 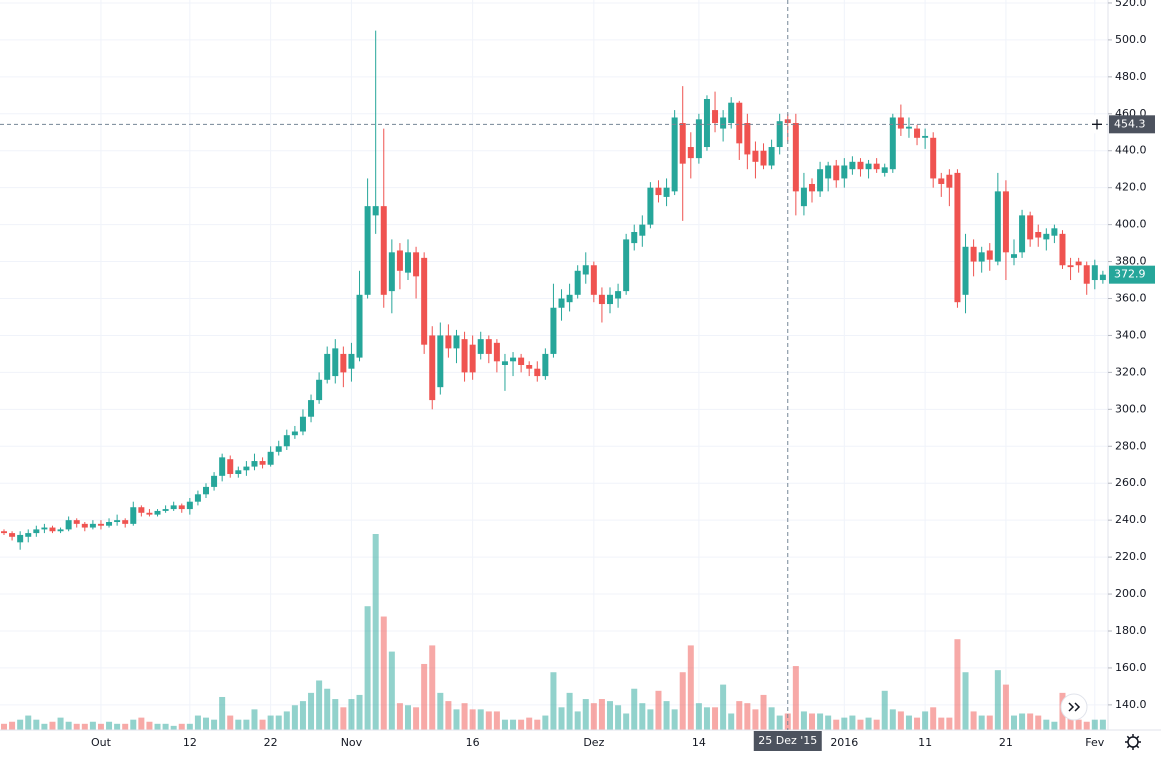 What do you see at coordinates (699, 742) in the screenshot?
I see `x-tick-label: 14` at bounding box center [699, 742].